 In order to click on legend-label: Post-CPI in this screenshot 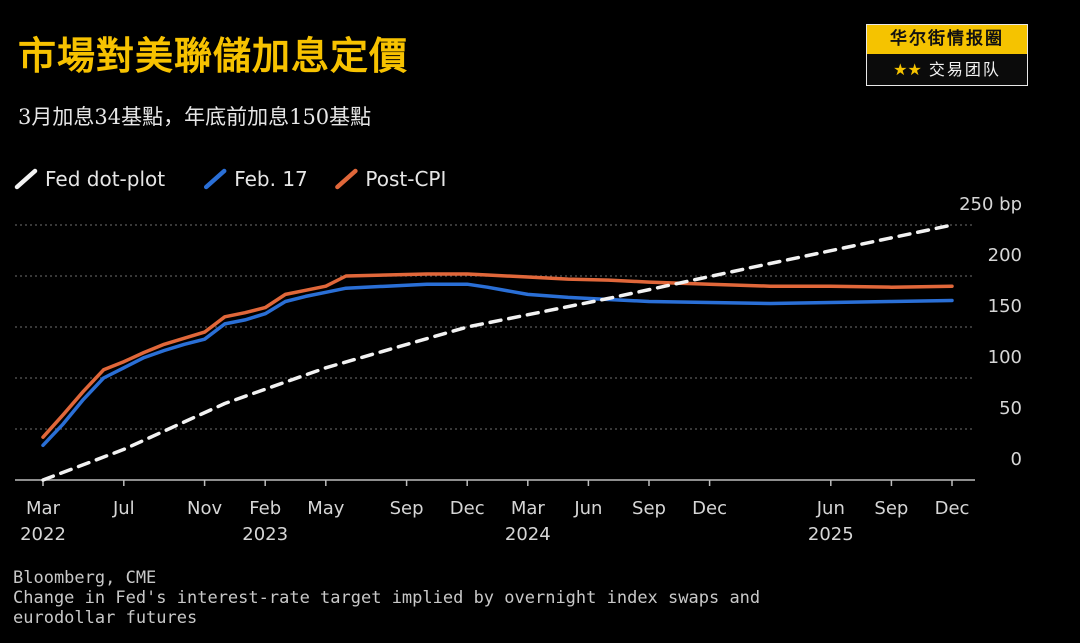, I will do `click(405, 179)`.